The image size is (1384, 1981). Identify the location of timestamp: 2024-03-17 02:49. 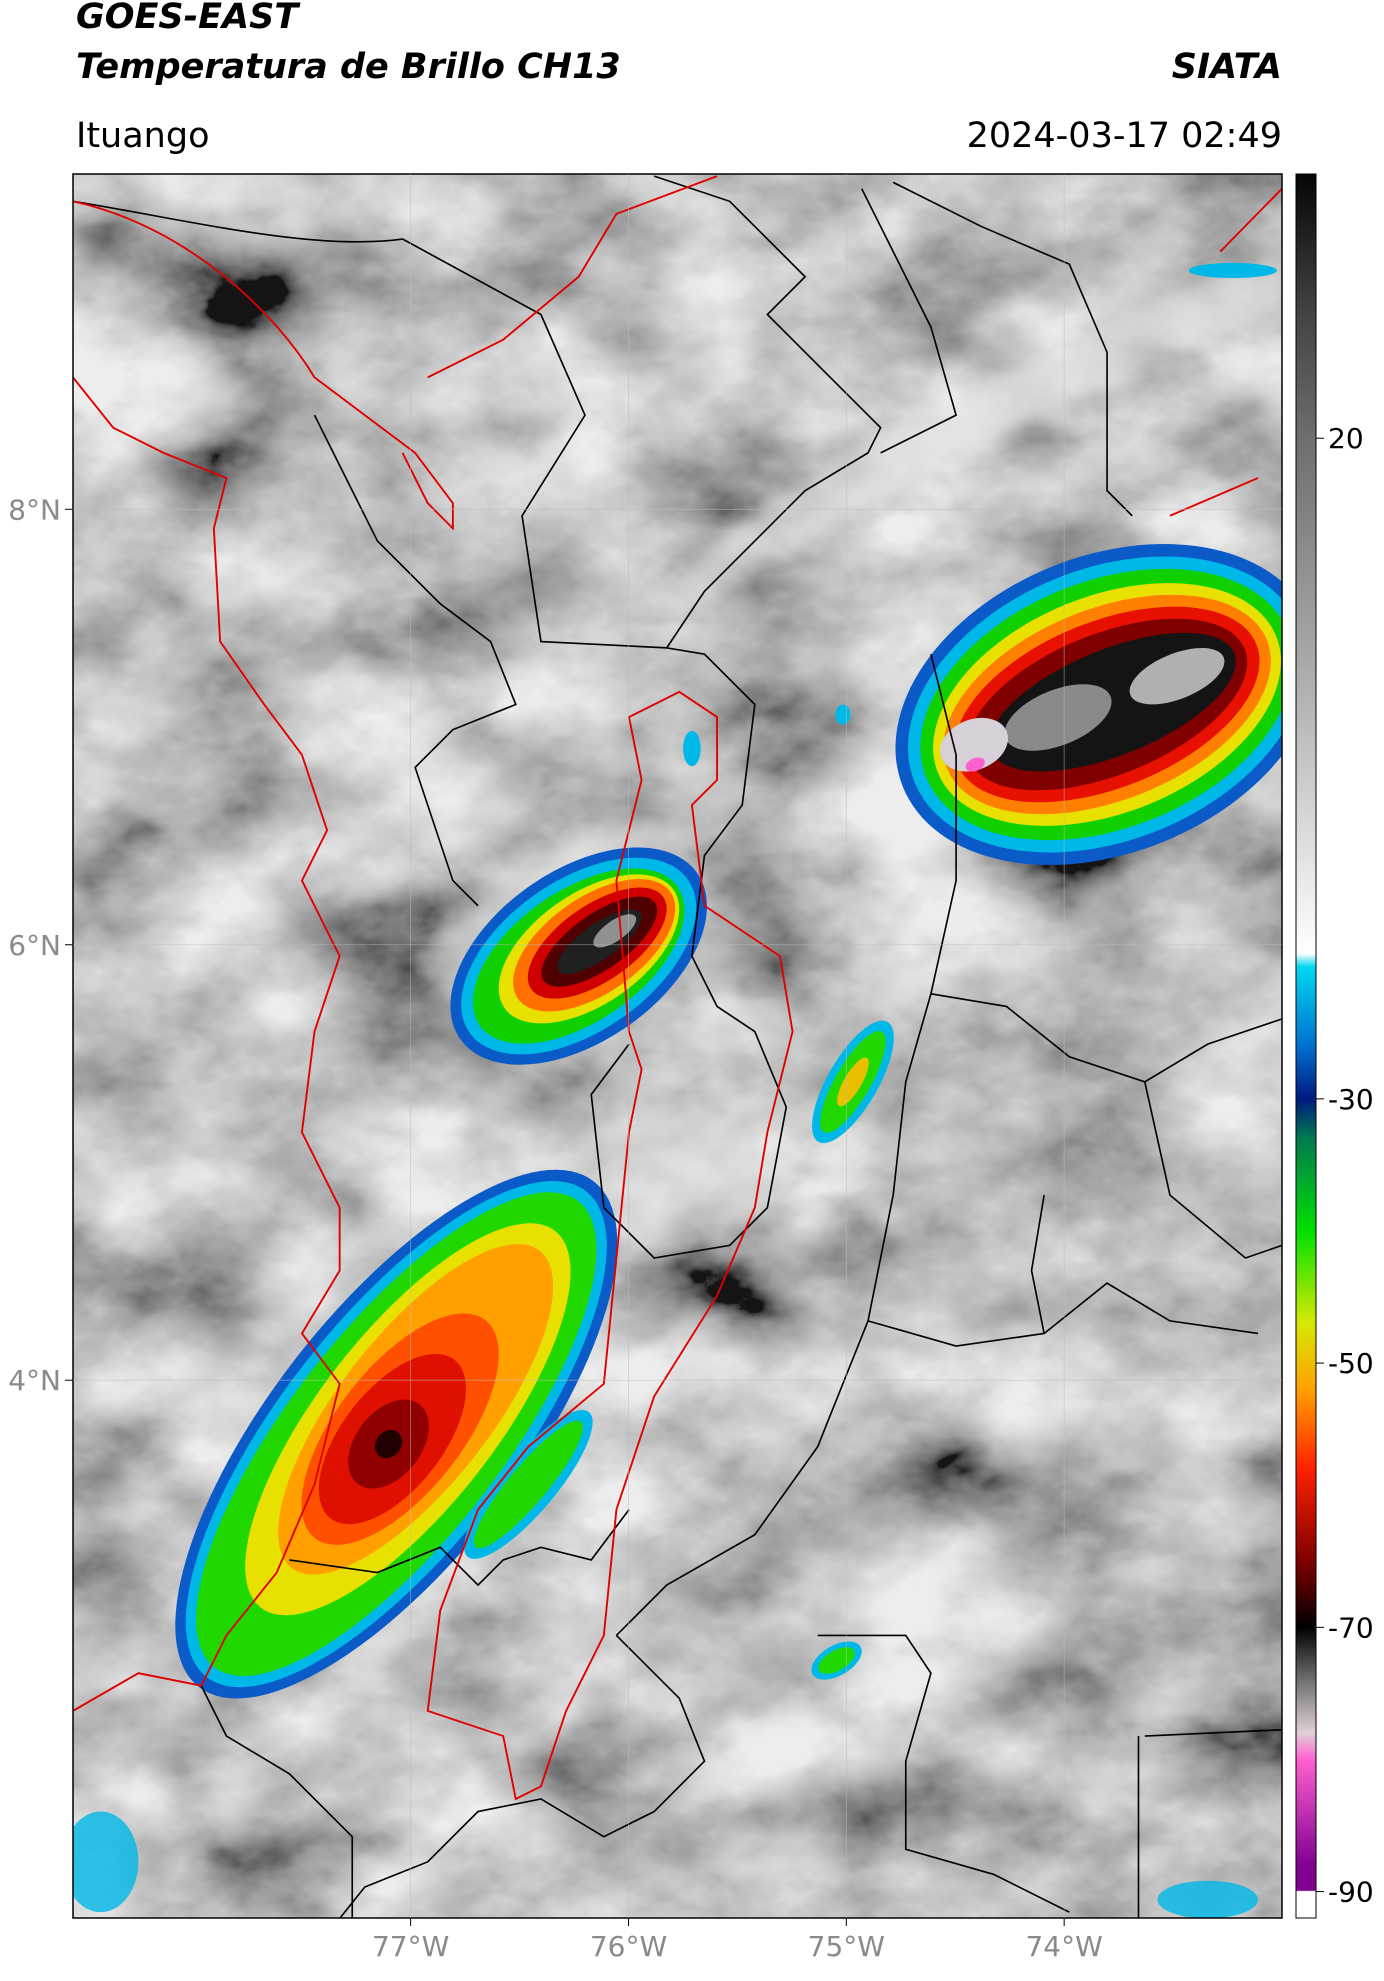
(1124, 136).